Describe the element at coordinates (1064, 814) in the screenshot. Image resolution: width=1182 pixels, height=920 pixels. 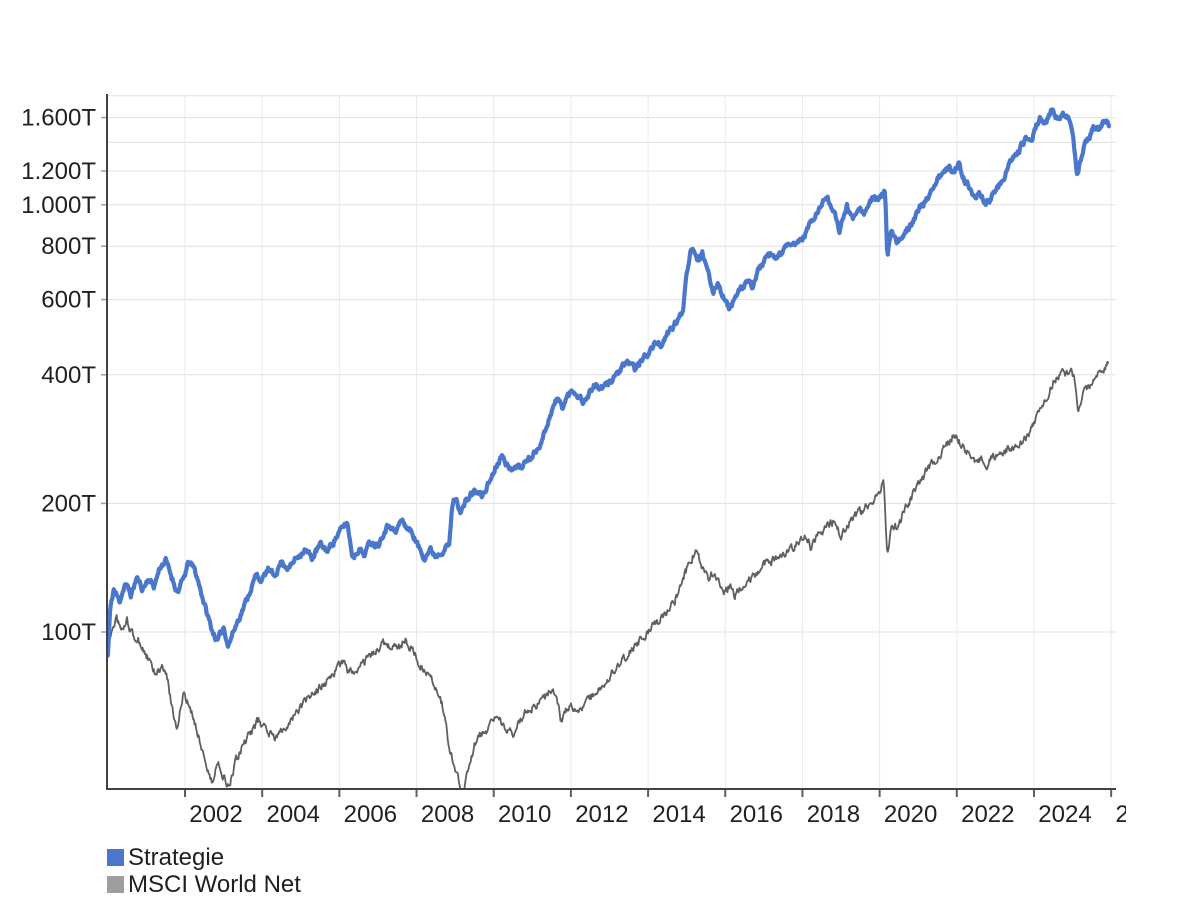
I see `x-axis-label: 2024` at that location.